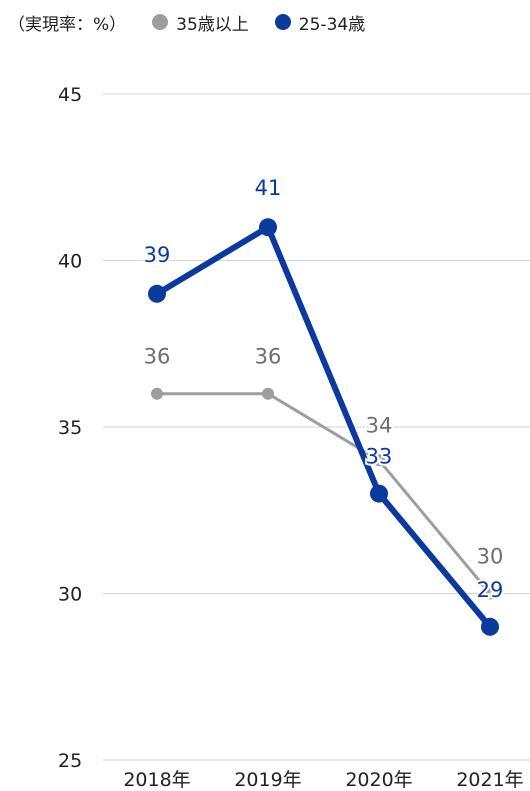  What do you see at coordinates (267, 780) in the screenshot?
I see `x-tick-label: 2019年` at bounding box center [267, 780].